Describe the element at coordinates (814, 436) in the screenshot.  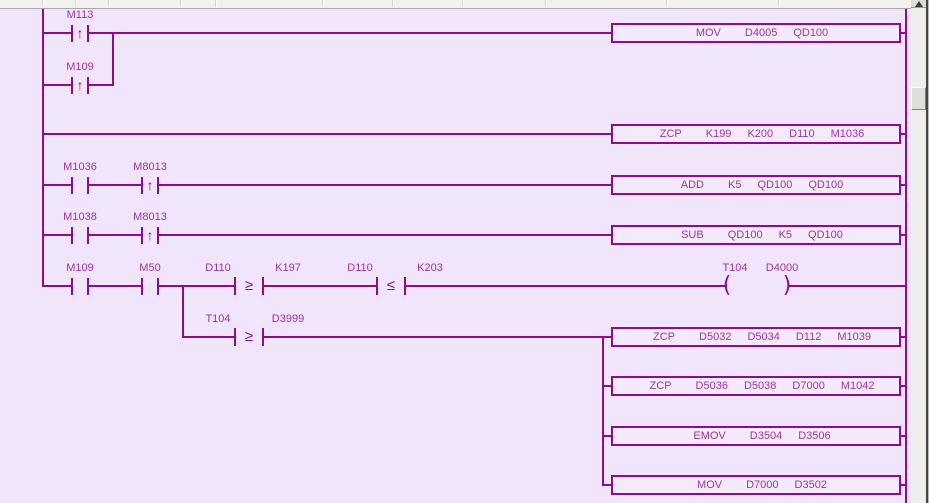
I see `instruction-operand: D3506` at that location.